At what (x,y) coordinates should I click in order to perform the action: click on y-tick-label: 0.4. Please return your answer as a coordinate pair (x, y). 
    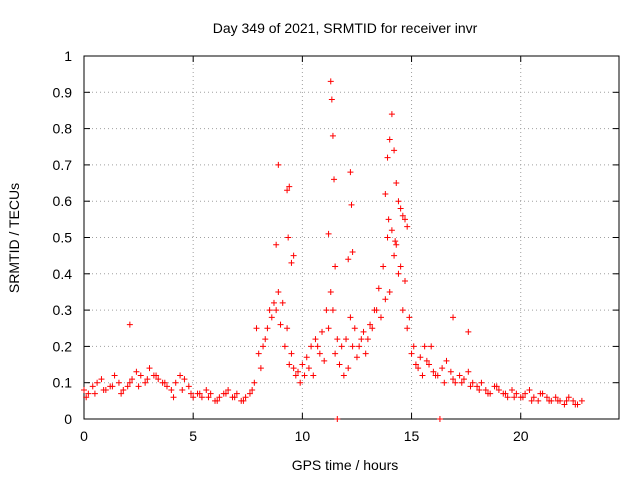
    Looking at the image, I should click on (63, 274).